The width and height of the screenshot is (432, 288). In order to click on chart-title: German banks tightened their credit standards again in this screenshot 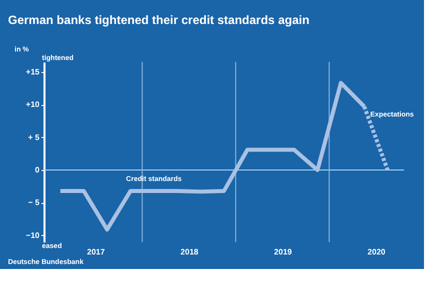, I will do `click(159, 20)`.